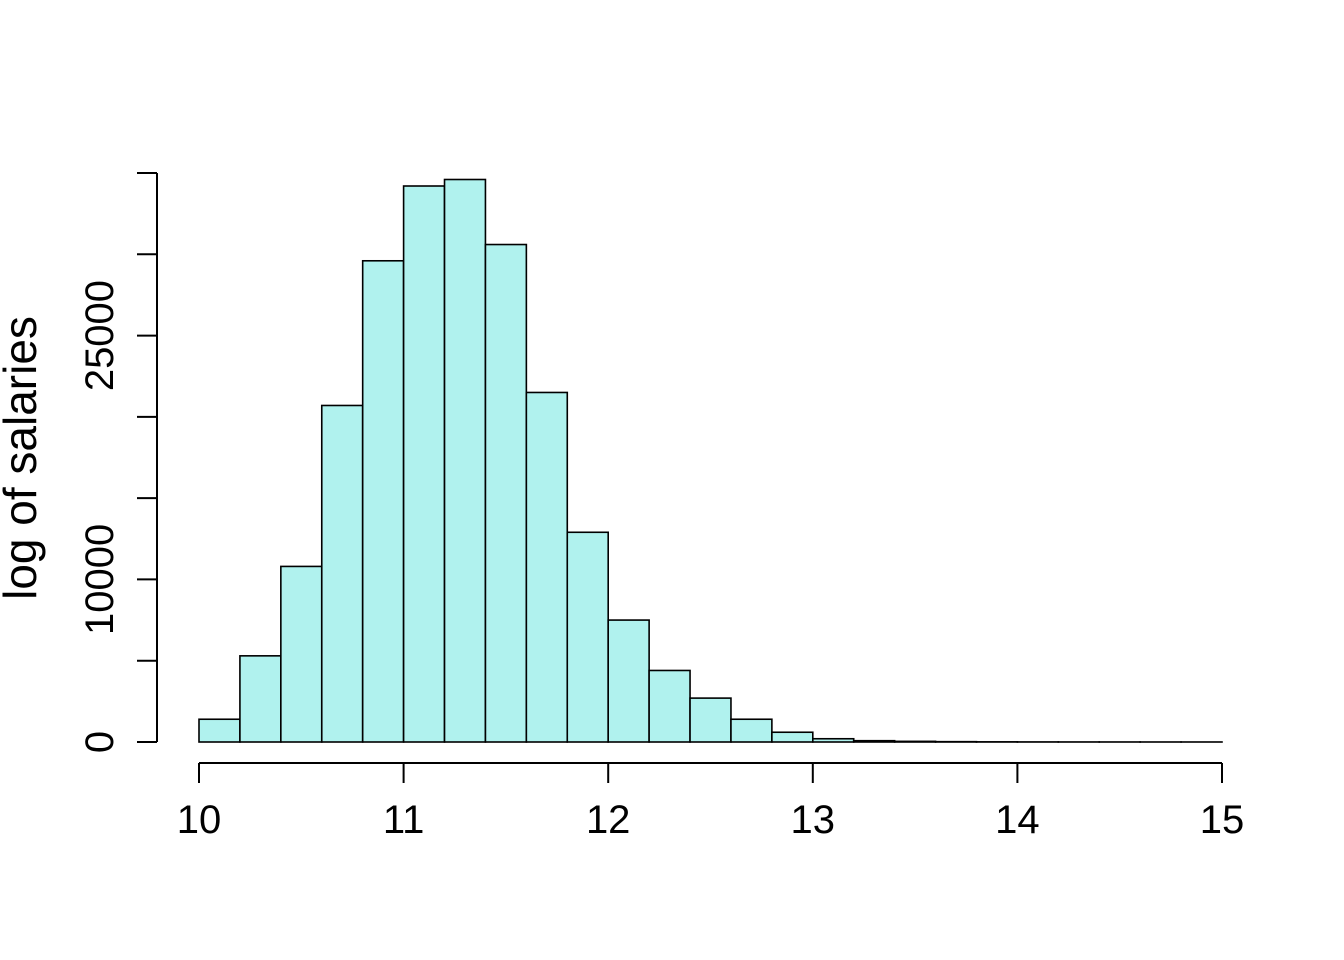  I want to click on y-tick-label: 25000, so click(100, 335).